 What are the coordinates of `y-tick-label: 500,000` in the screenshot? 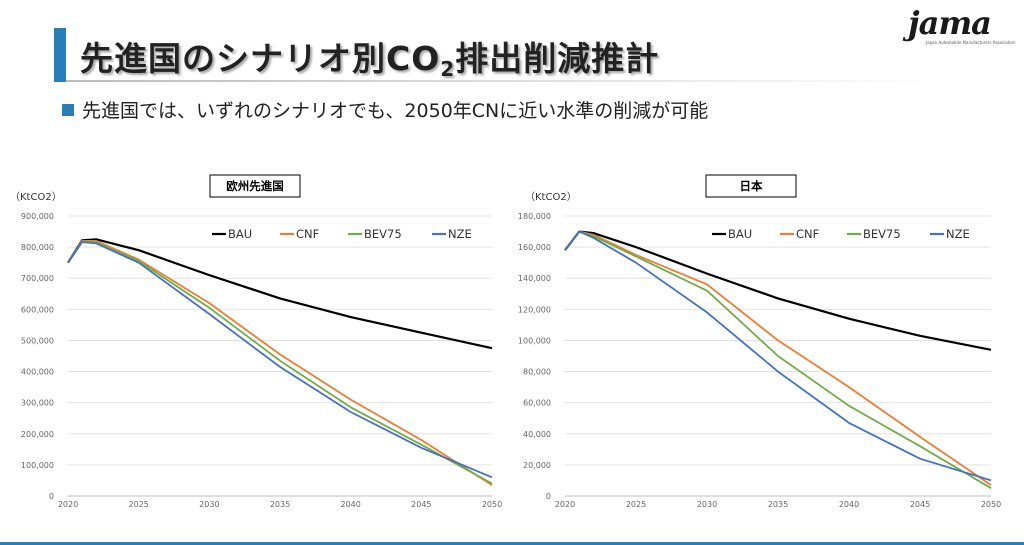 It's located at (37, 340).